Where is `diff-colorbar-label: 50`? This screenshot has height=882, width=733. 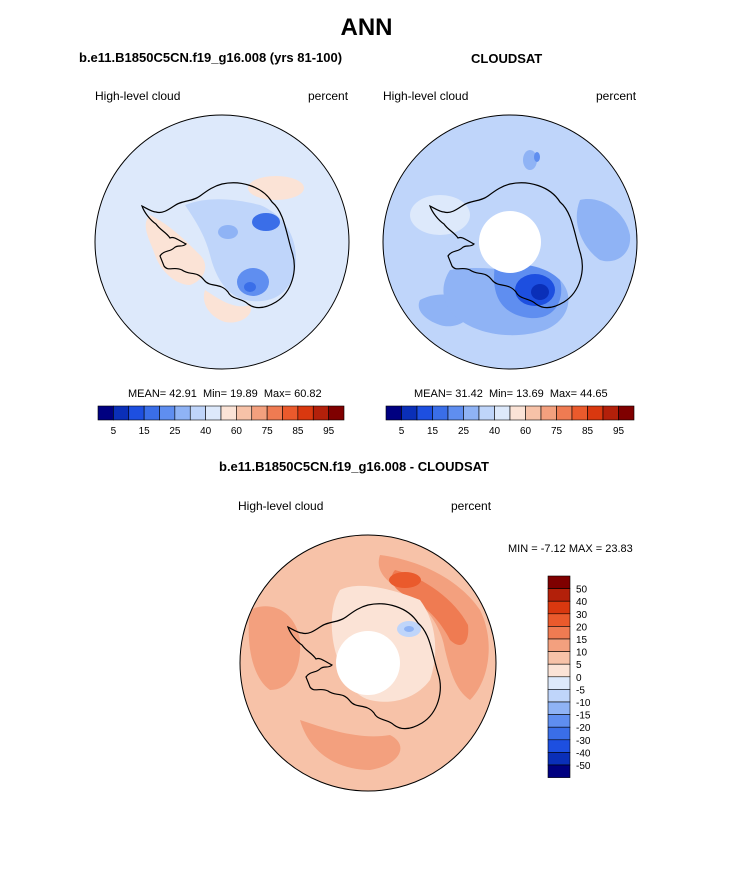
diff-colorbar-label: 50 is located at coordinates (582, 590).